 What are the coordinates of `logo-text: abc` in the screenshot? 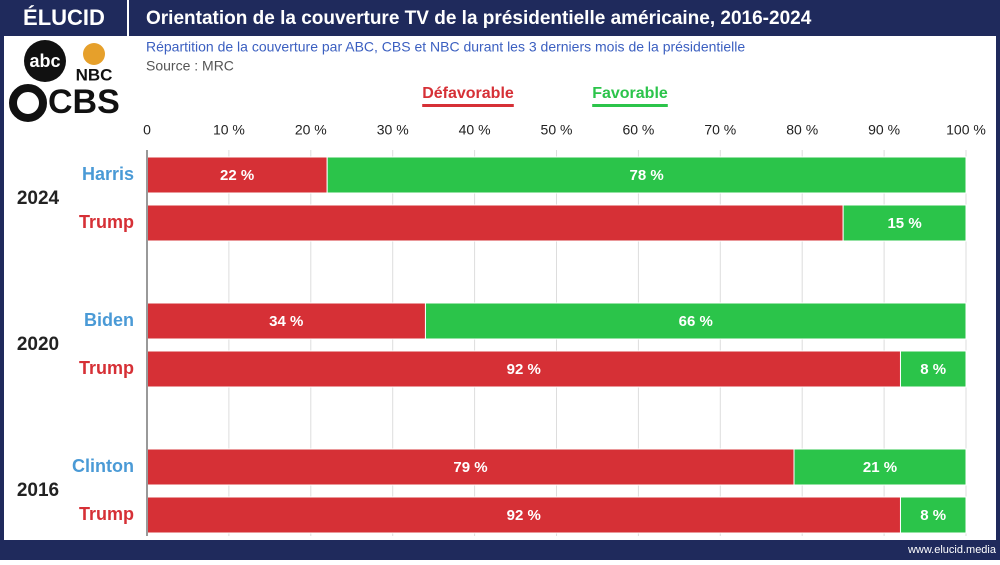 It's located at (44, 61).